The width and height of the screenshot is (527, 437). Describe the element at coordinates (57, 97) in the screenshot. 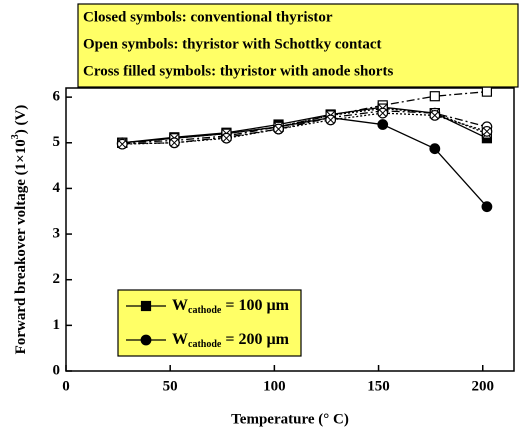

I see `y-tick-label: 6` at that location.